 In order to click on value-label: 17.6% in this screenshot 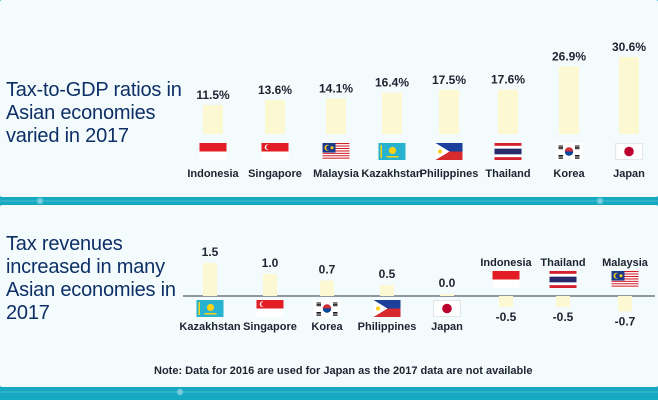, I will do `click(508, 80)`.